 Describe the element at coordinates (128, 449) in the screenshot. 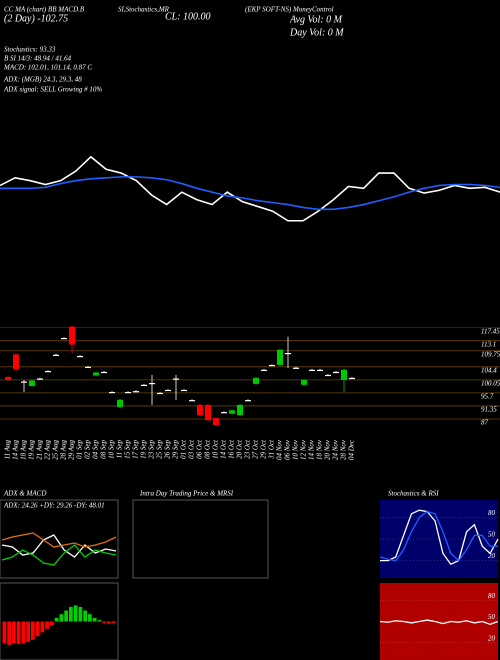

I see `x-tick-label: 15 Sep` at that location.